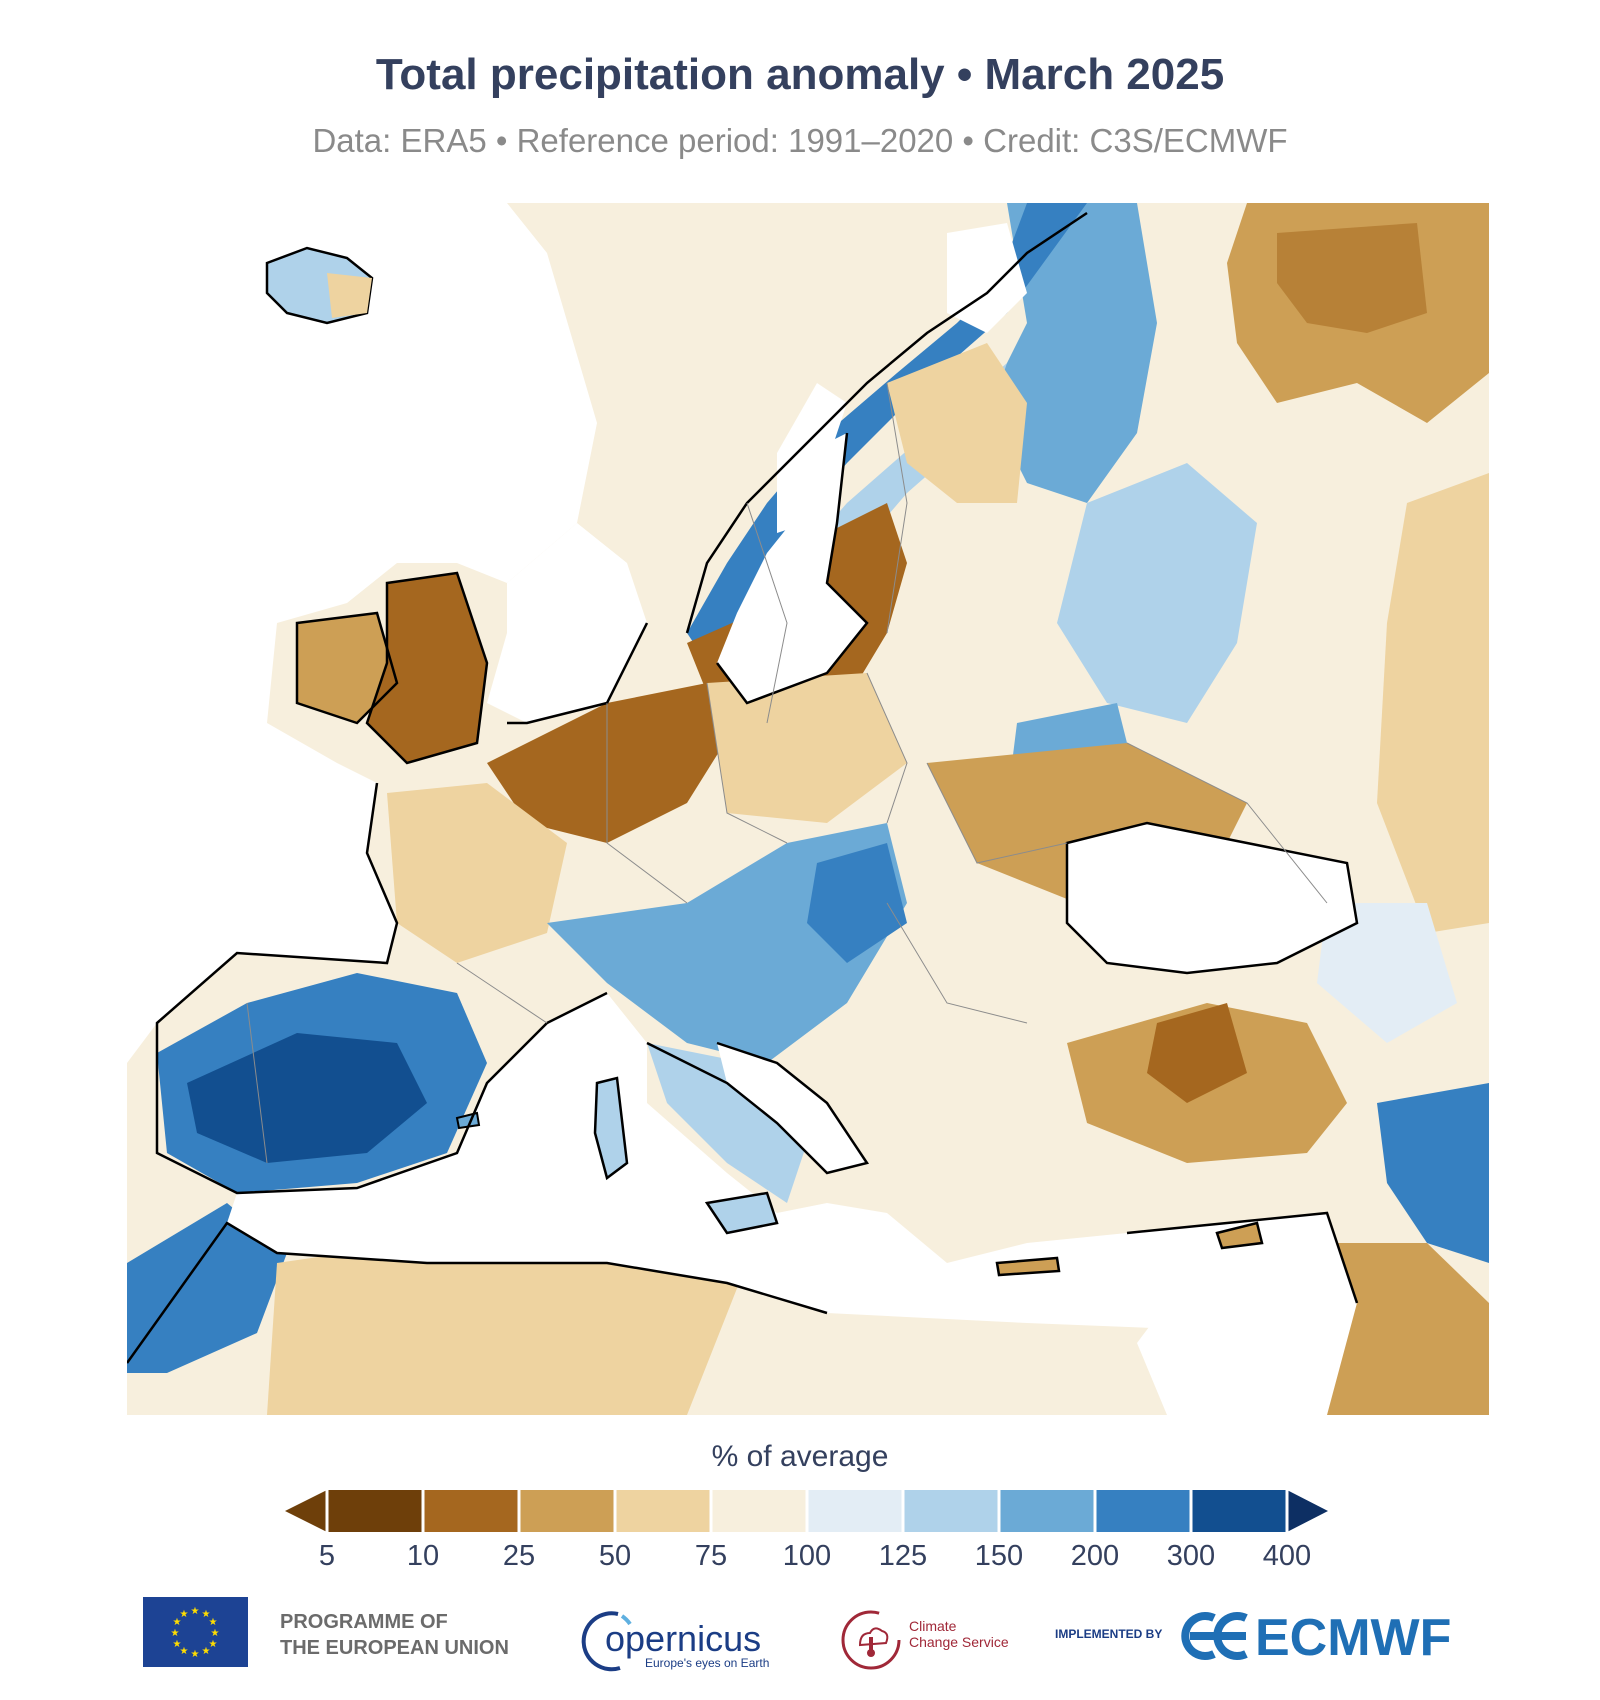 The image size is (1600, 1700). I want to click on ccs-line1: Climate, so click(933, 1626).